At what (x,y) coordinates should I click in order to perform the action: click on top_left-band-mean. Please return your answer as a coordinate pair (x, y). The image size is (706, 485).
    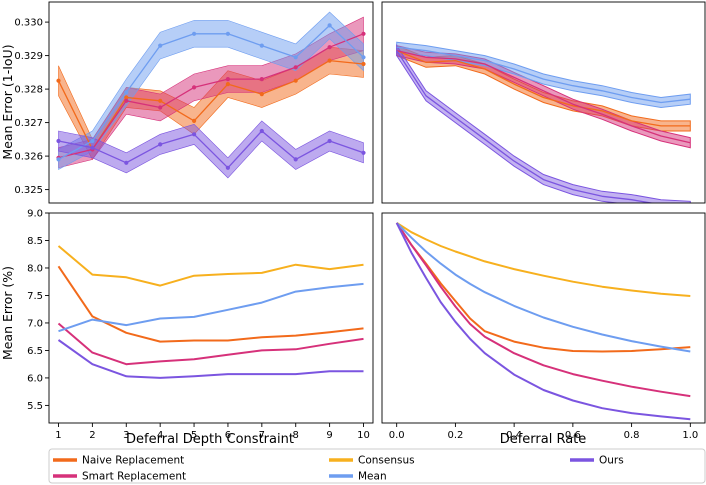
    Looking at the image, I should click on (211, 91).